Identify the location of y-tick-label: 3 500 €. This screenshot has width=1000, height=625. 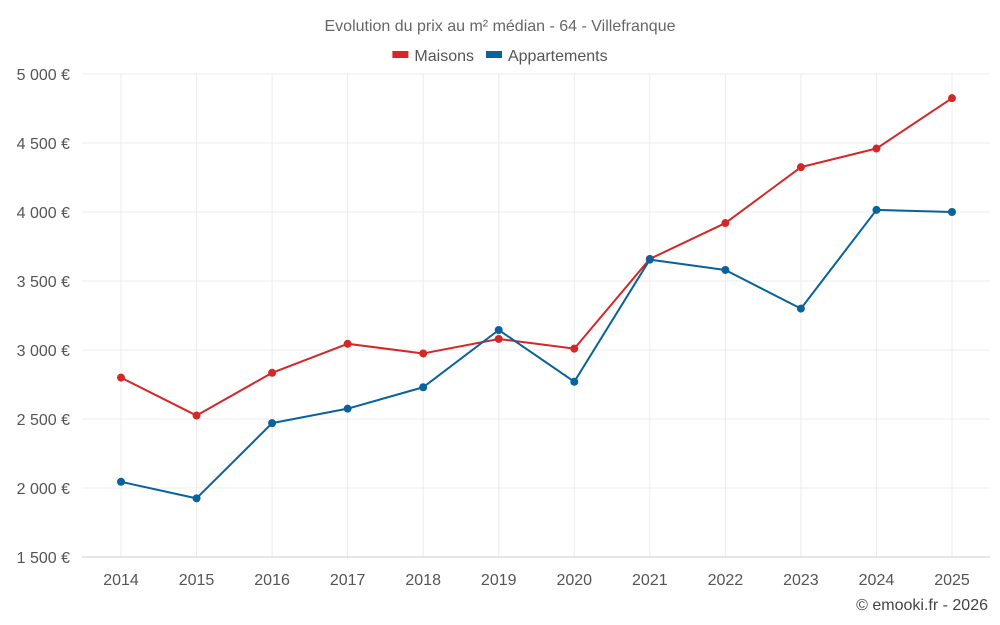
(43, 282).